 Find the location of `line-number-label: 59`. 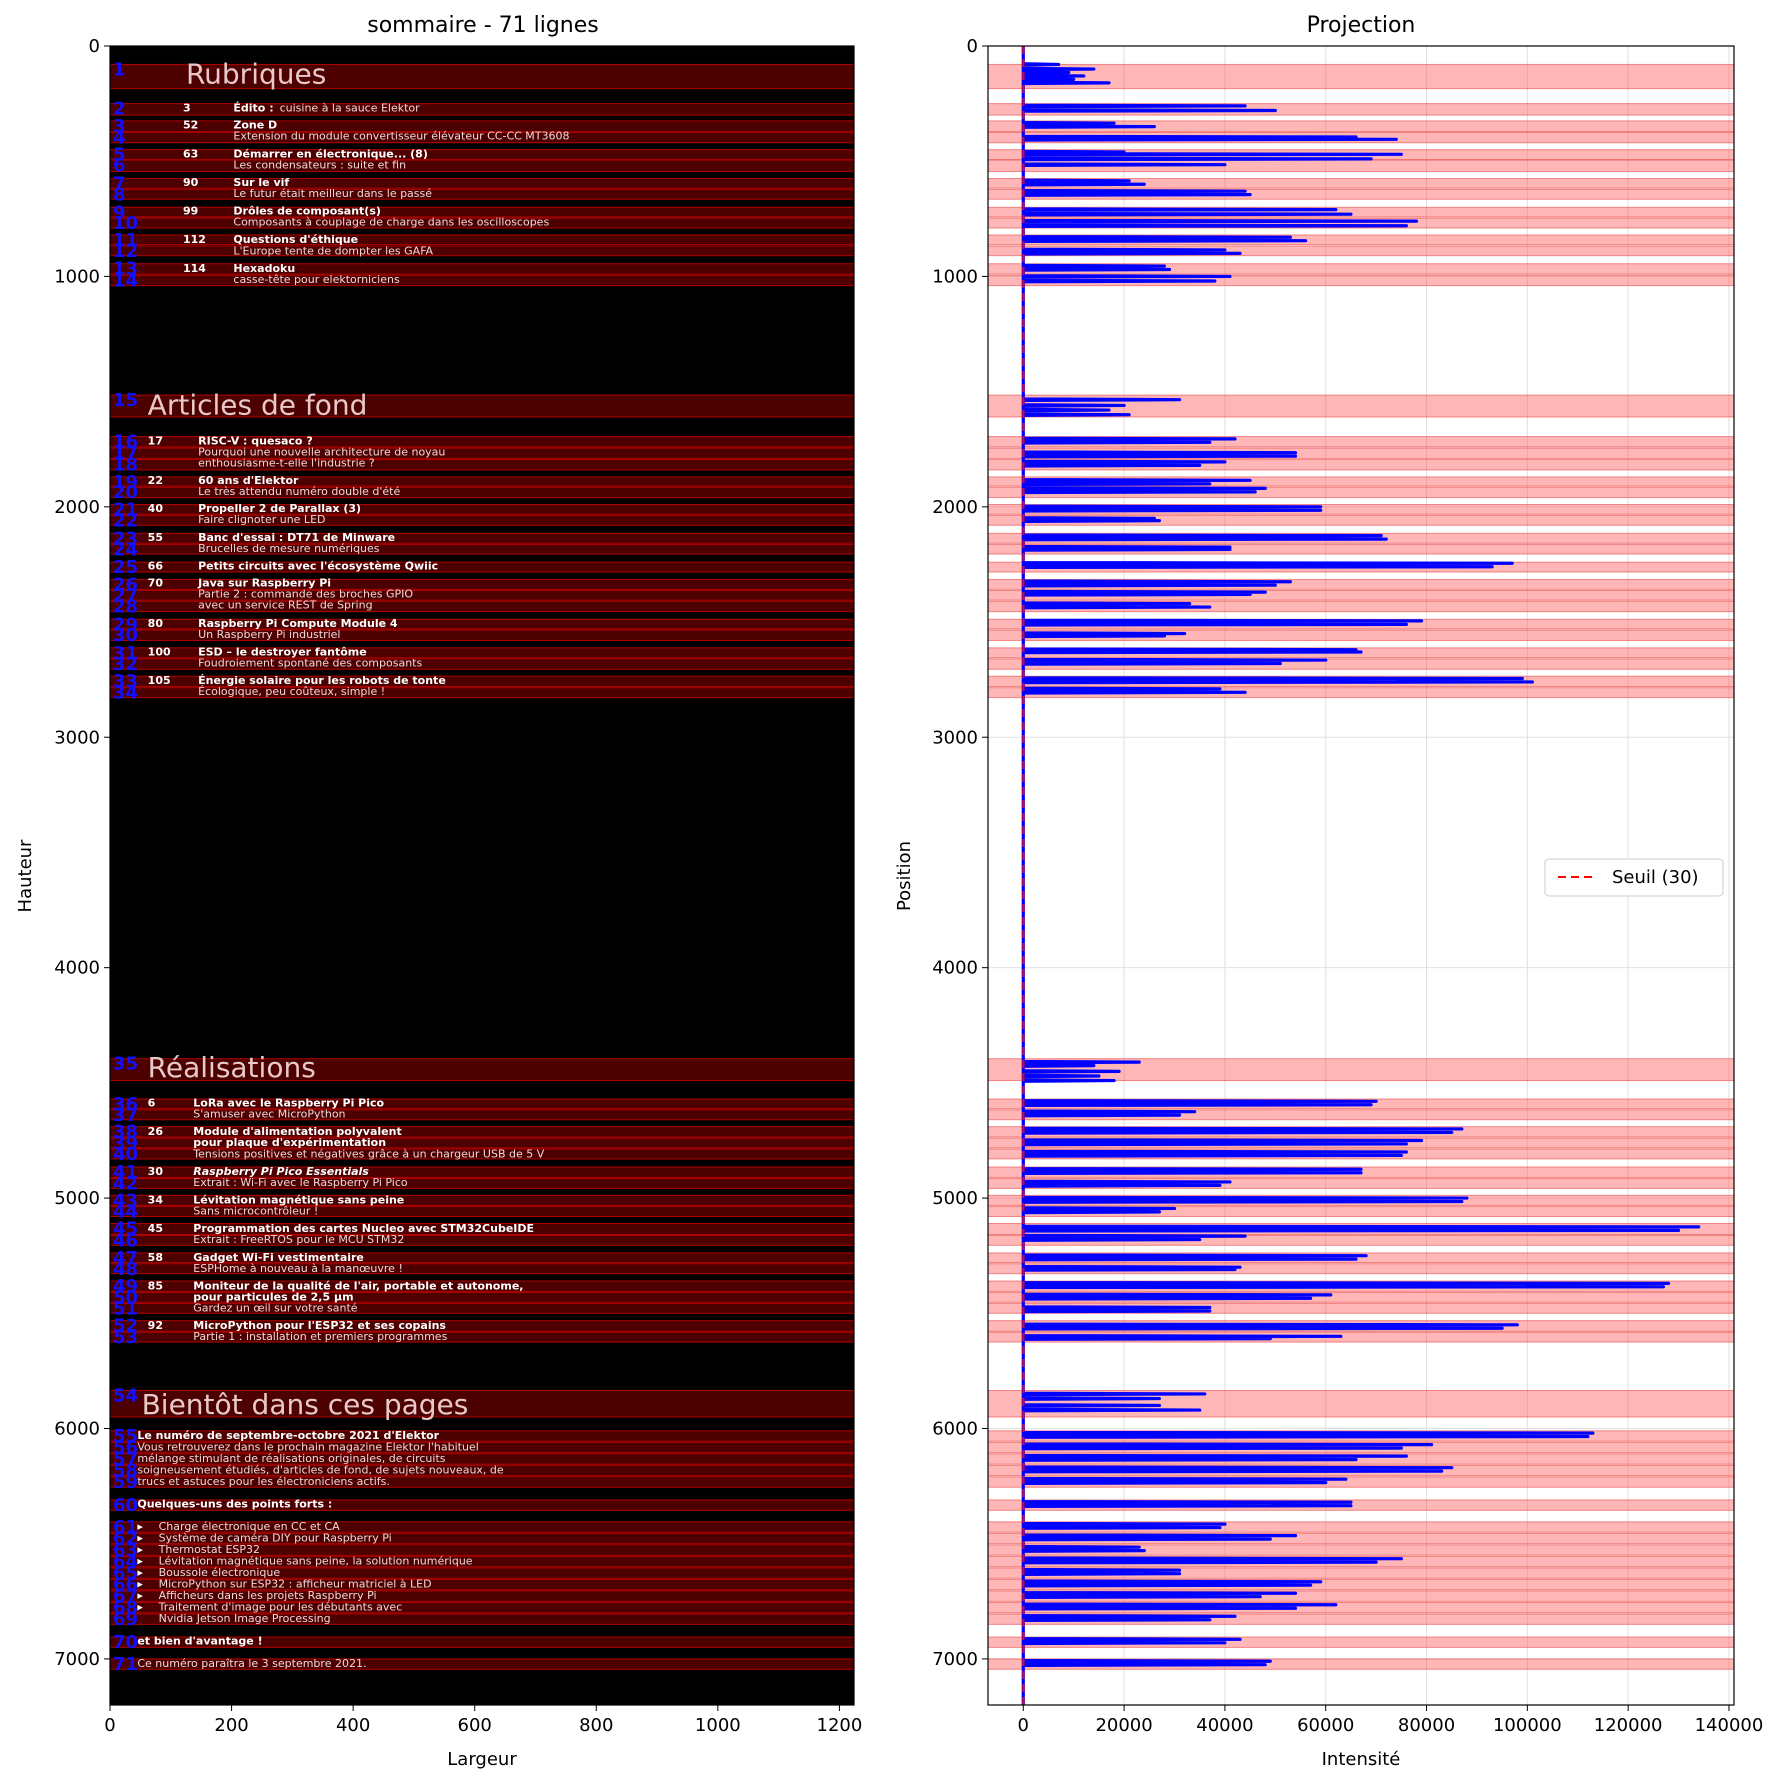

line-number-label: 59 is located at coordinates (125, 1482).